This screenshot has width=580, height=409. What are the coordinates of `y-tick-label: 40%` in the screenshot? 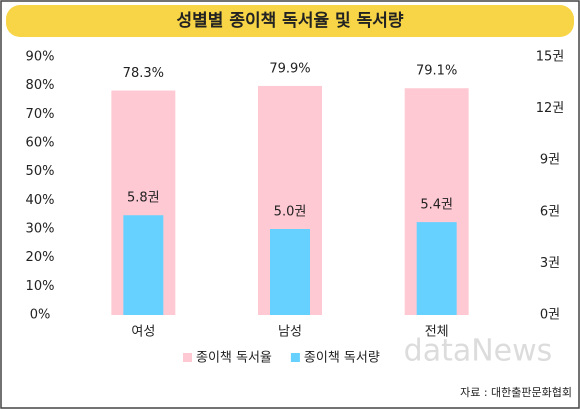 It's located at (40, 200).